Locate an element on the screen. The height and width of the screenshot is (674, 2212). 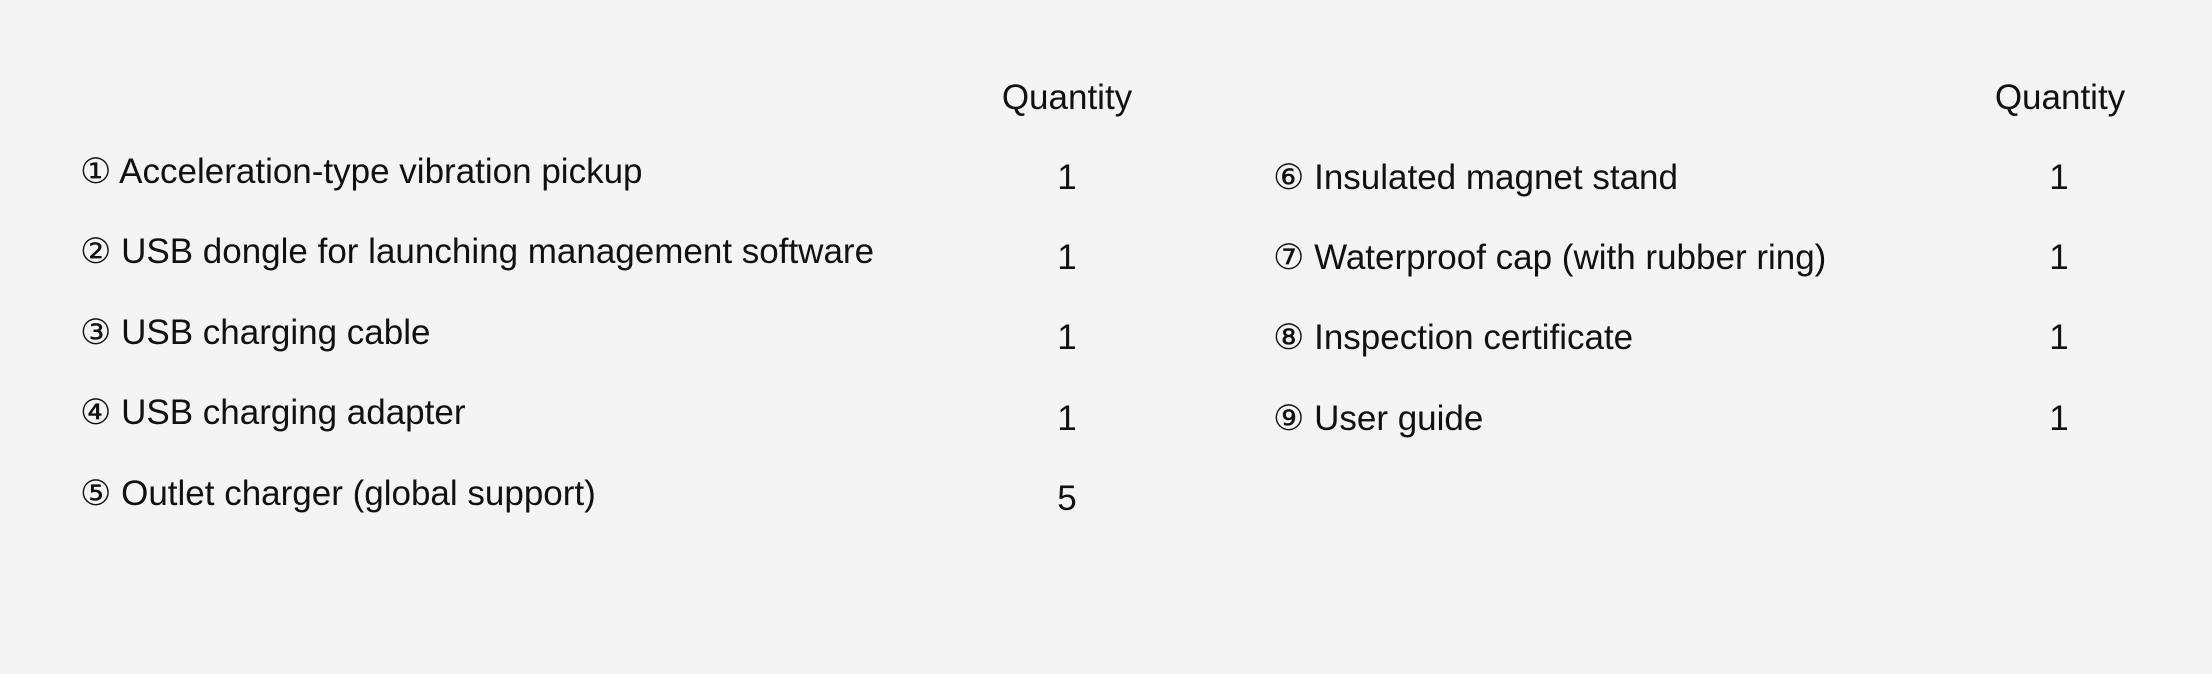
item-label: ④ USB charging adapter is located at coordinates (273, 412).